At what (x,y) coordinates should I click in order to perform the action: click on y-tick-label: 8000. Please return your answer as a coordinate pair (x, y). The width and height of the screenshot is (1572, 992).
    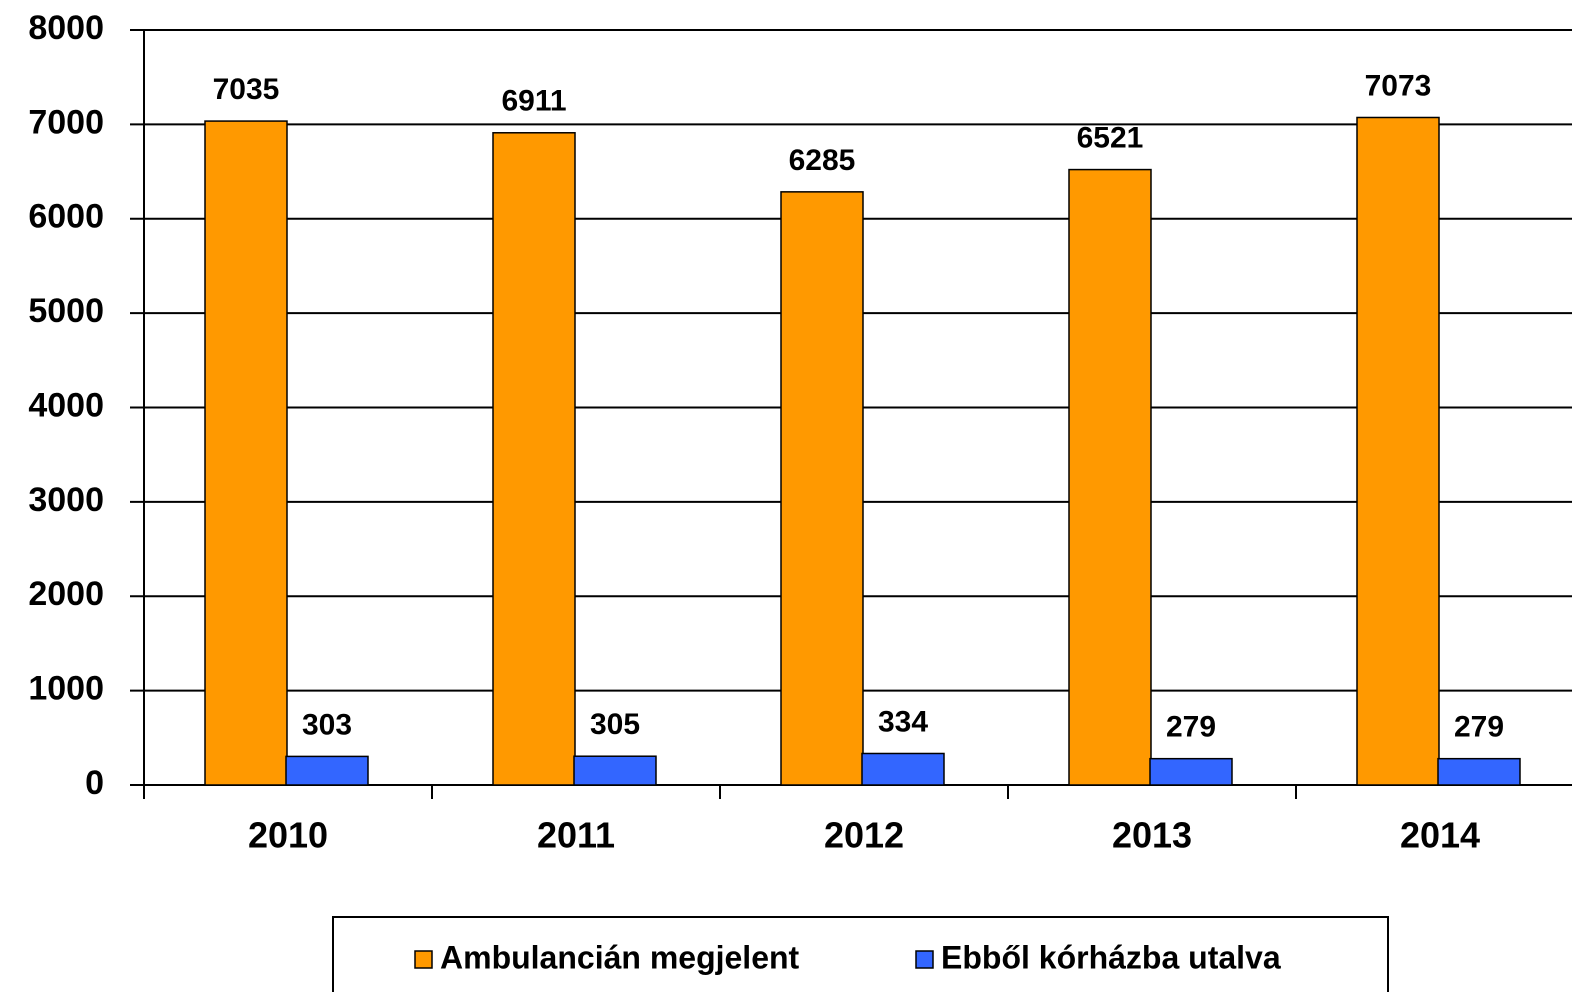
    Looking at the image, I should click on (66, 28).